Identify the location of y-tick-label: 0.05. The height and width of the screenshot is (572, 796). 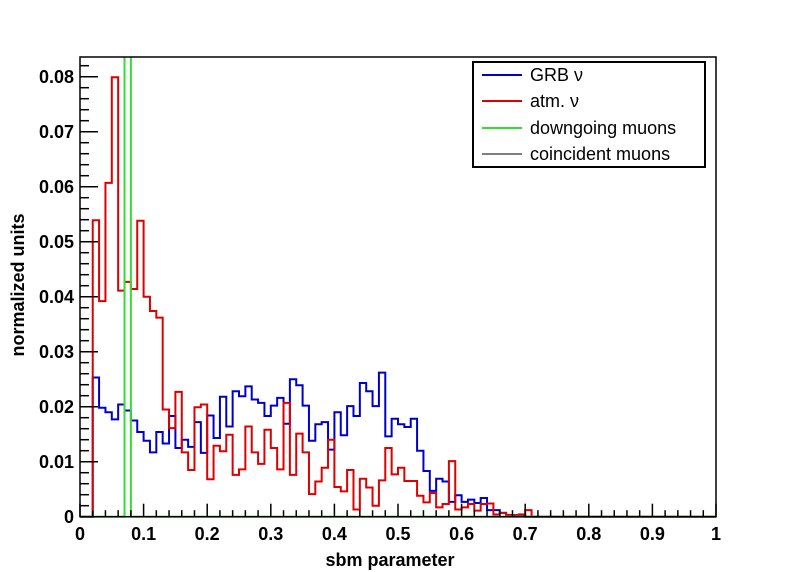
(56, 242).